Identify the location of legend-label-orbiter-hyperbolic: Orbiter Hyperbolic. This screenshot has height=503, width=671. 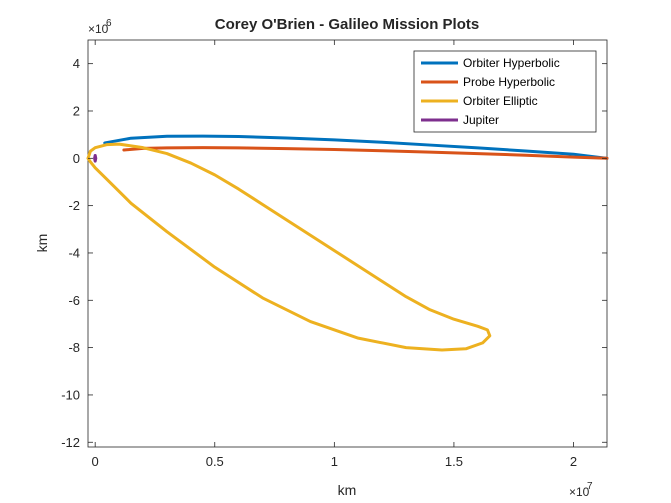
(511, 63).